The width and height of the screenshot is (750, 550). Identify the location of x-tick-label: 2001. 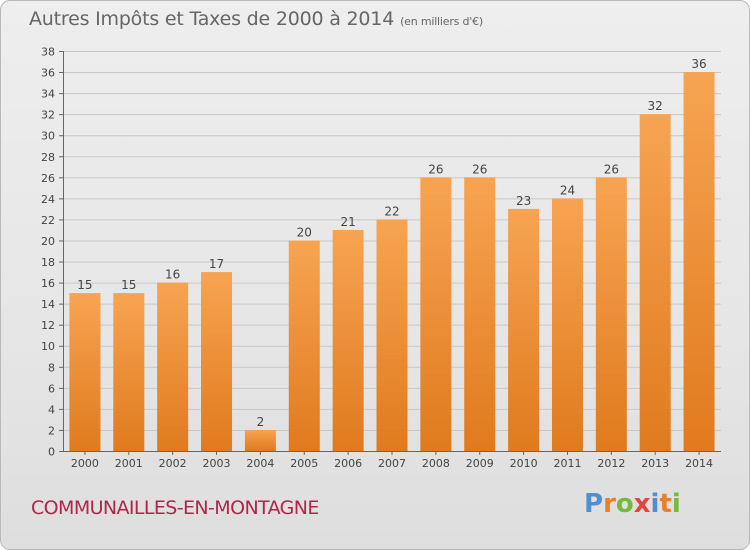
(129, 463).